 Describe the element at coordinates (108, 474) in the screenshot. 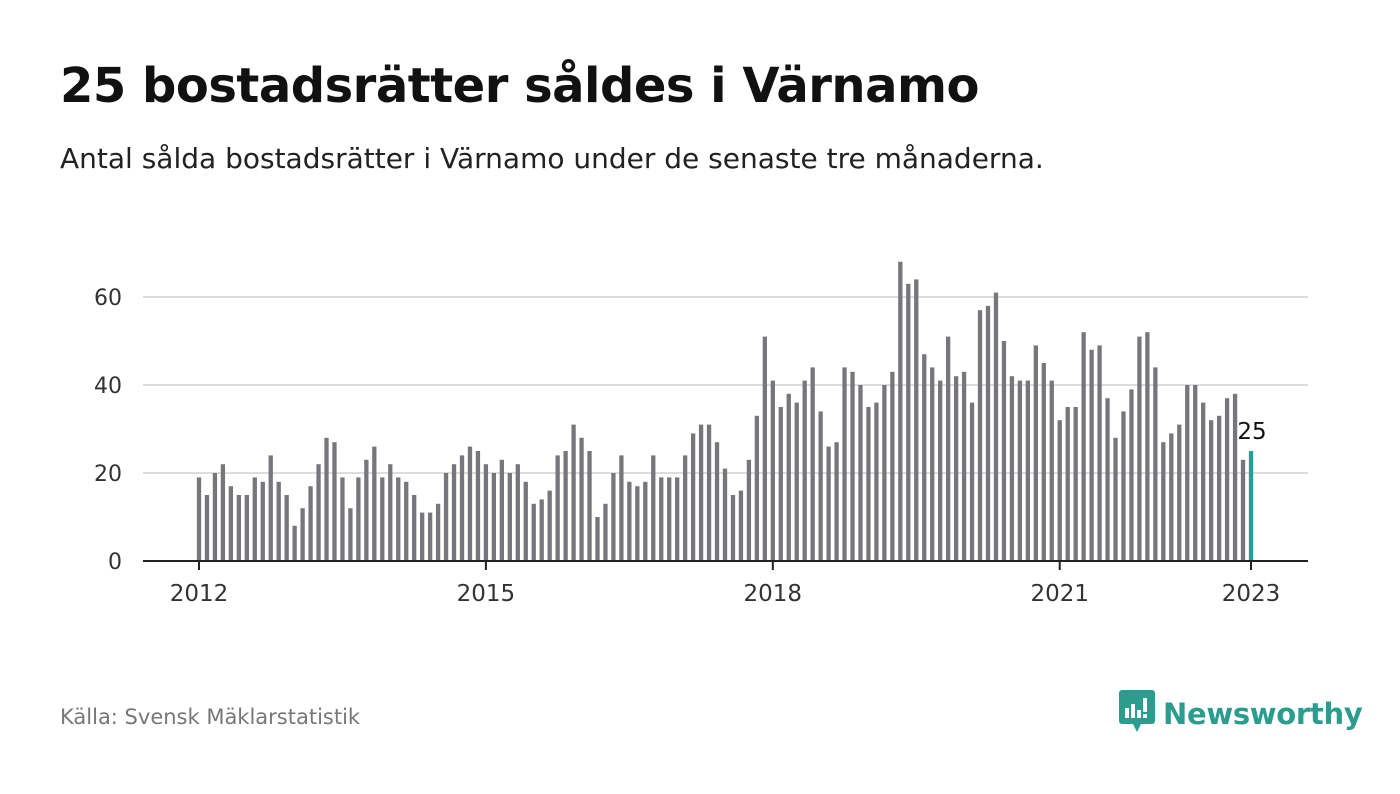

I see `y-tick-label: 20` at that location.